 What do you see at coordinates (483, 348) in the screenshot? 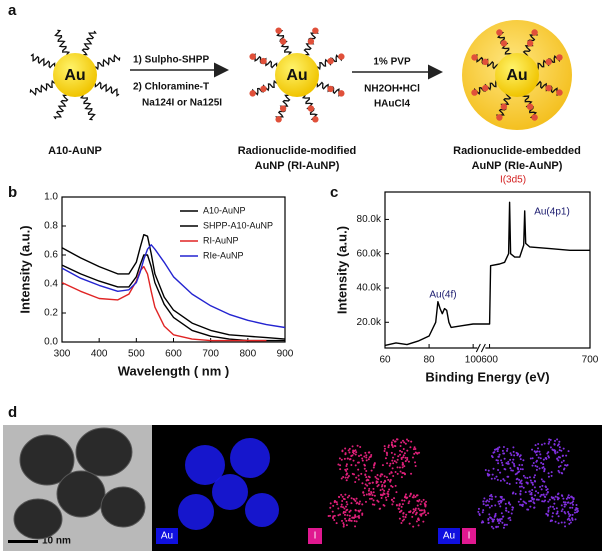
I see `axis-break` at bounding box center [483, 348].